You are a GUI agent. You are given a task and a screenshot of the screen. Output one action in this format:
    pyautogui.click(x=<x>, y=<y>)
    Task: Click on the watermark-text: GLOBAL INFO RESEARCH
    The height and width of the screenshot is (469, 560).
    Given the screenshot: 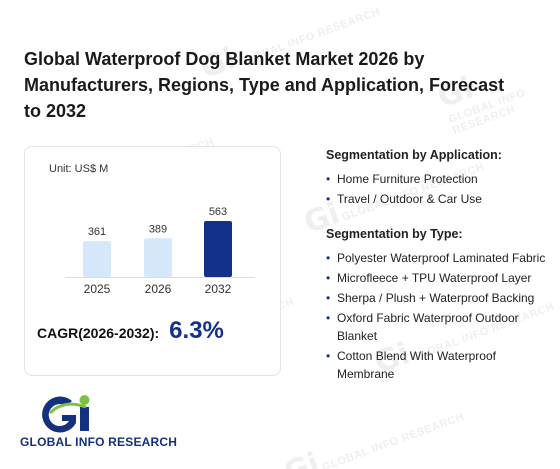 What is the action you would take?
    pyautogui.click(x=393, y=439)
    